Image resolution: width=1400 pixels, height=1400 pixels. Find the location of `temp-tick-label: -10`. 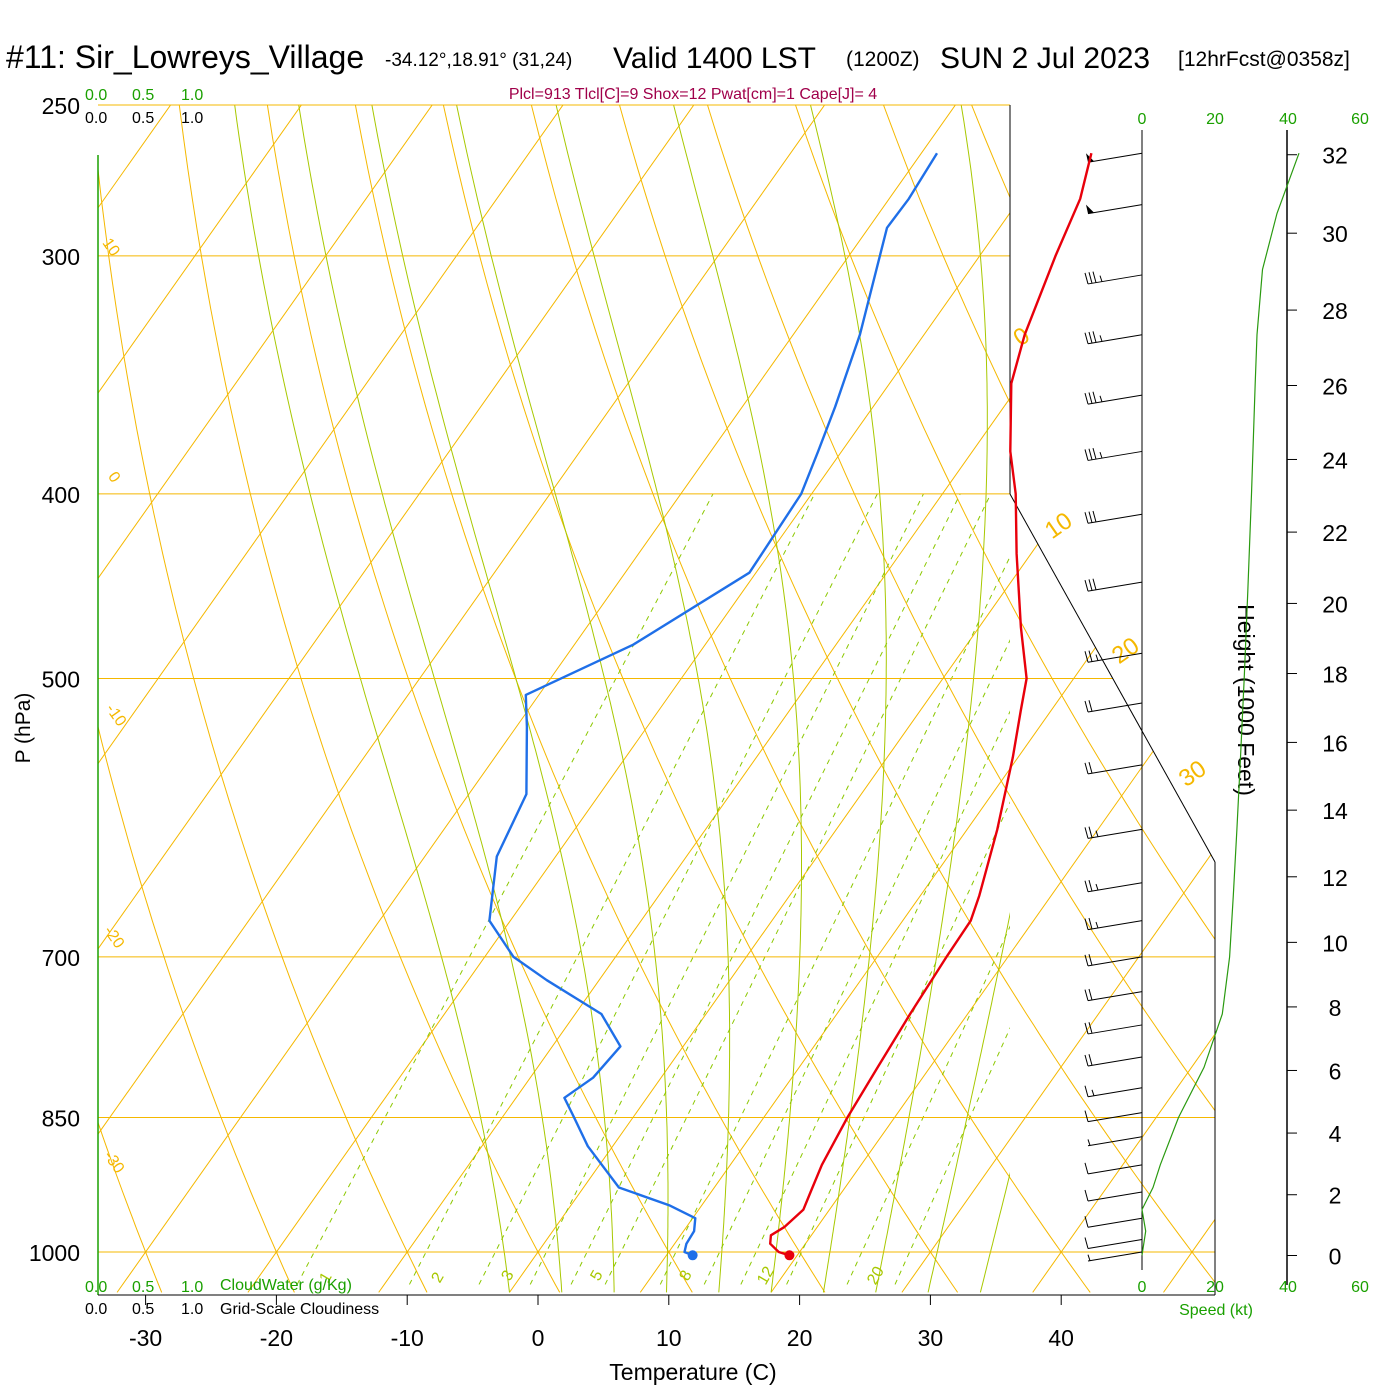

temp-tick-label: -10 is located at coordinates (407, 1338).